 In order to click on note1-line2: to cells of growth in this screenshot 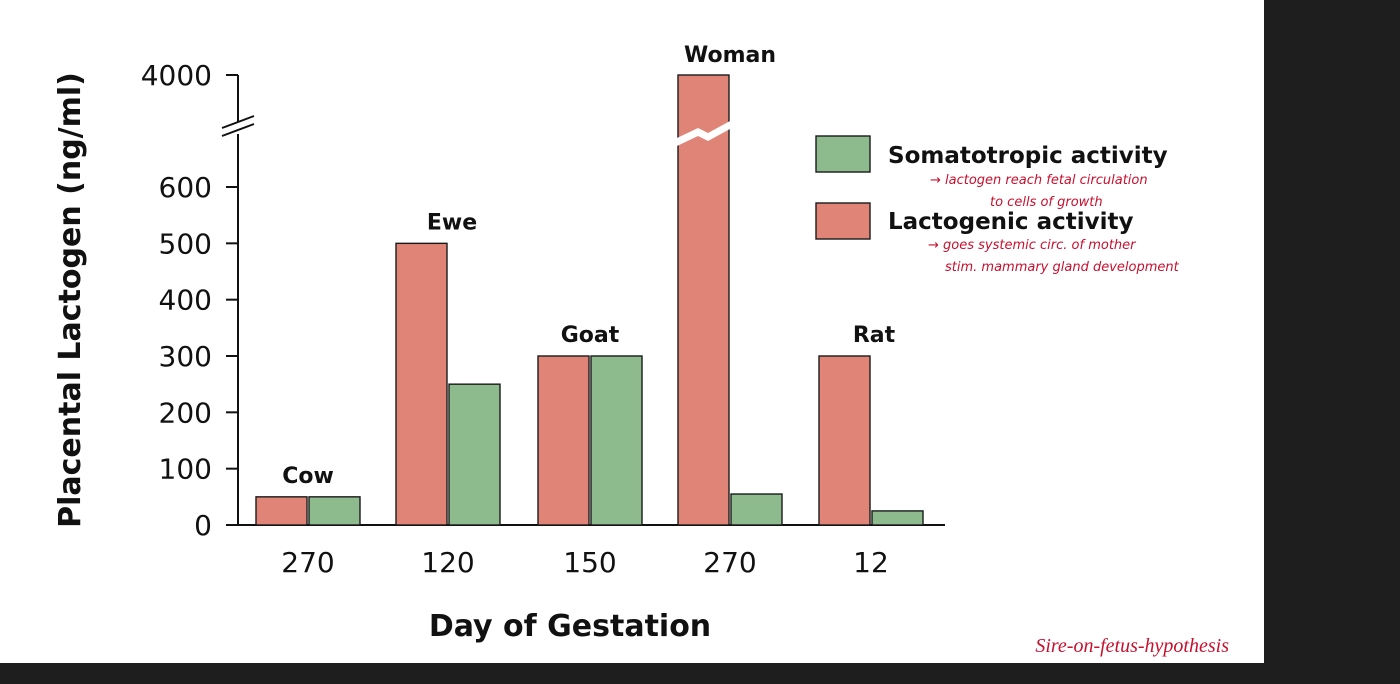, I will do `click(1046, 202)`.